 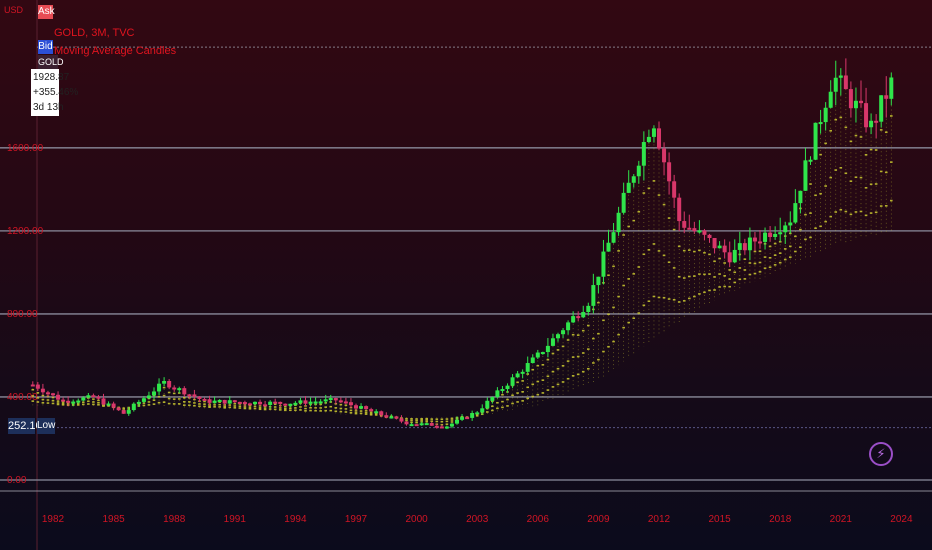 What do you see at coordinates (45, 47) in the screenshot?
I see `bid-badge: Bid` at bounding box center [45, 47].